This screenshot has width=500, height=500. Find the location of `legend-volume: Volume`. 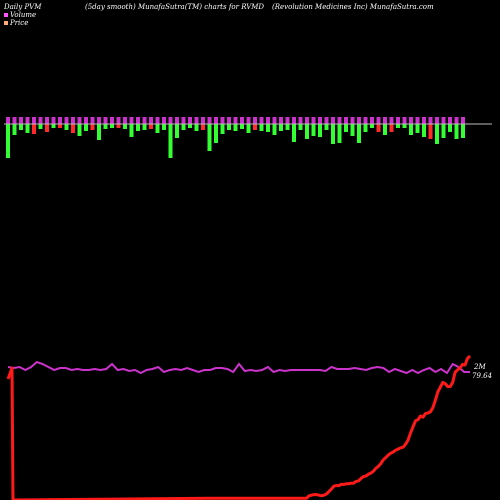

legend-volume: Volume is located at coordinates (20, 15).